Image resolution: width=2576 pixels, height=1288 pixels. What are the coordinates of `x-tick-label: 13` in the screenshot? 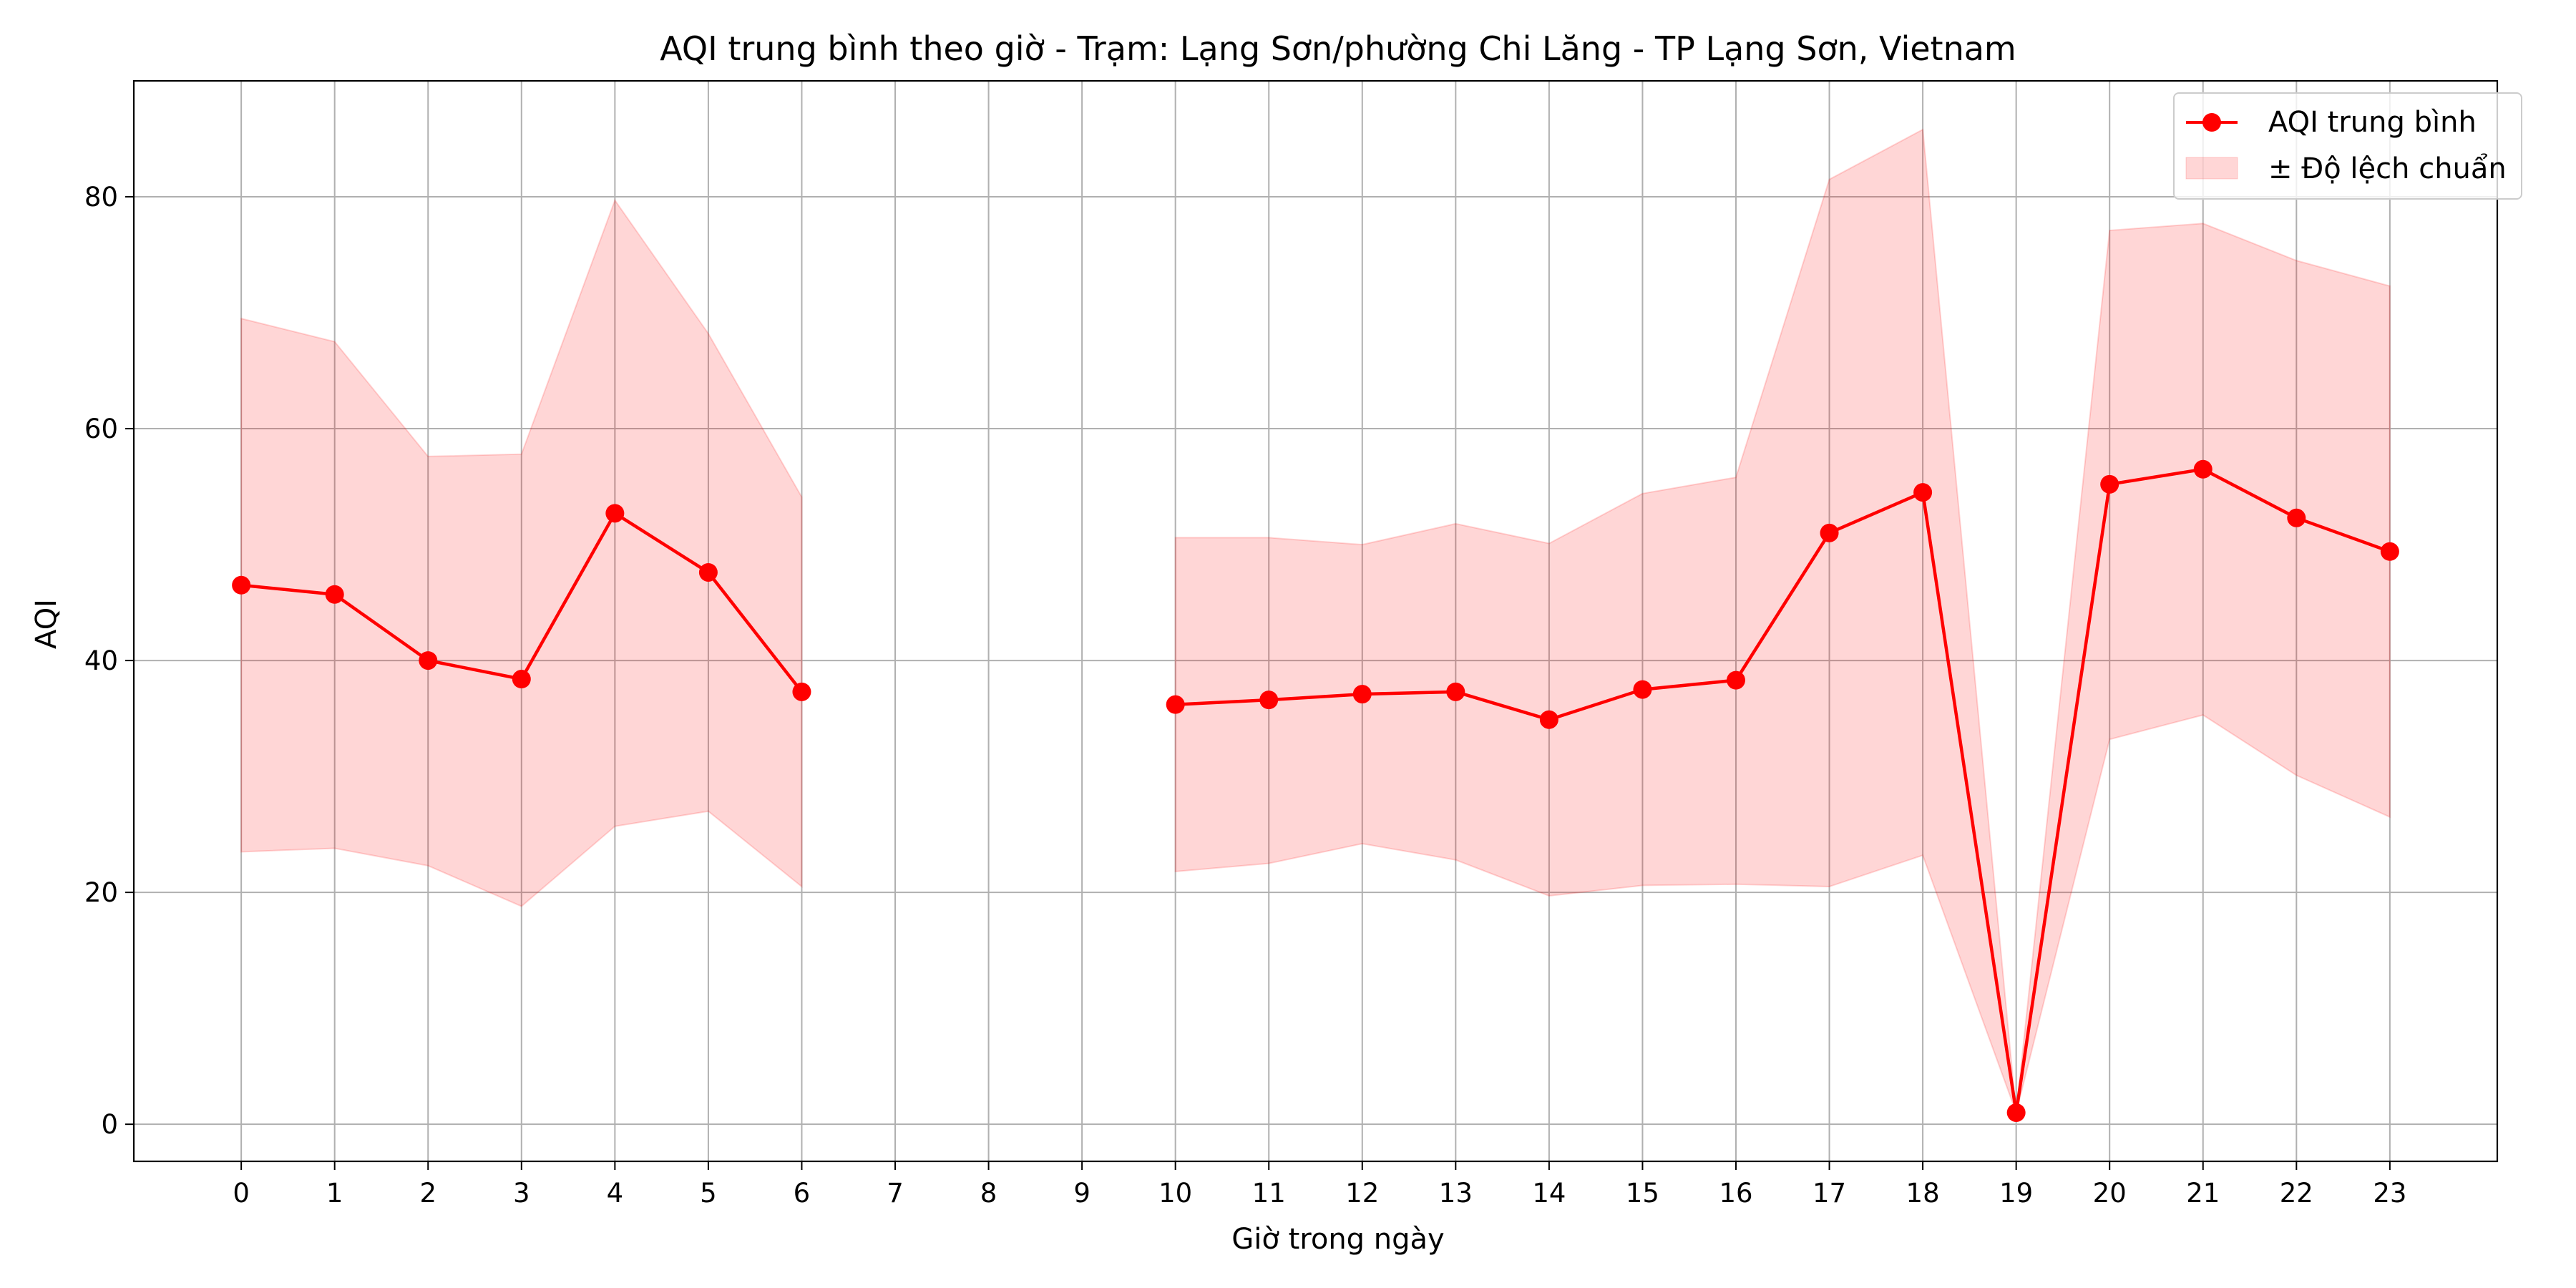 It's located at (1456, 1193).